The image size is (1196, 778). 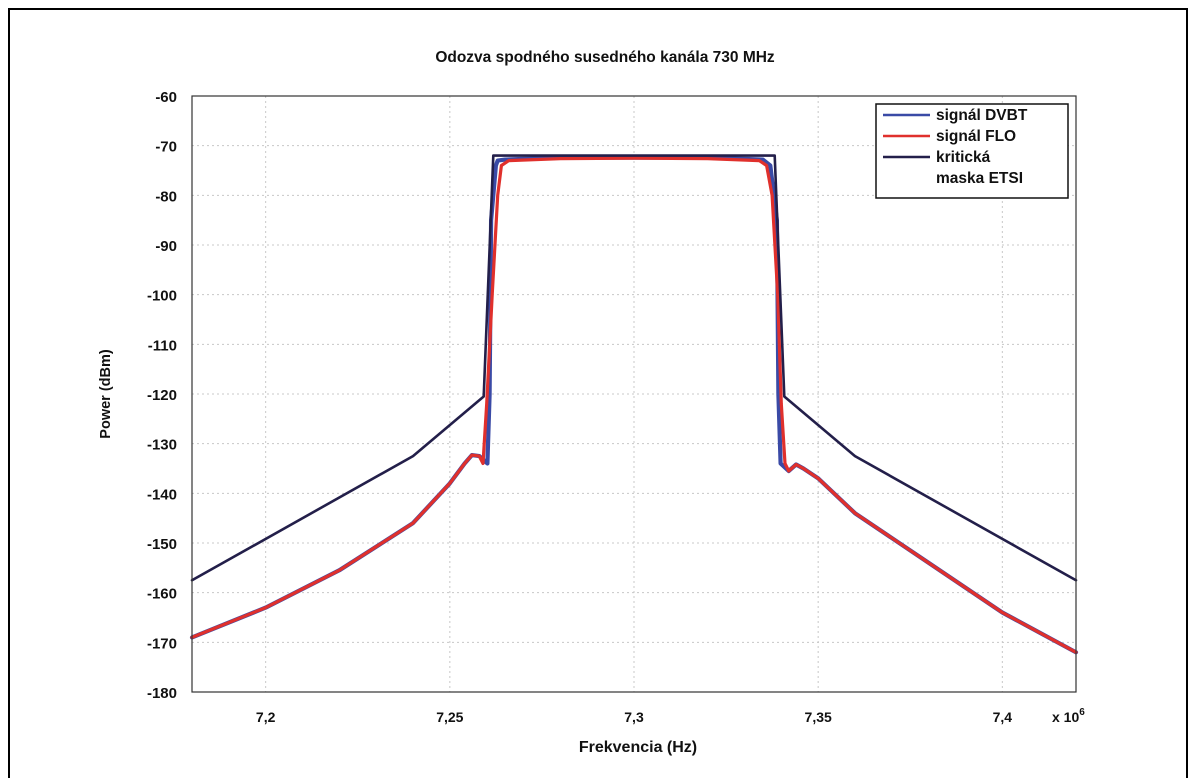 I want to click on x-multiplier-exponent: 6, so click(x=1082, y=712).